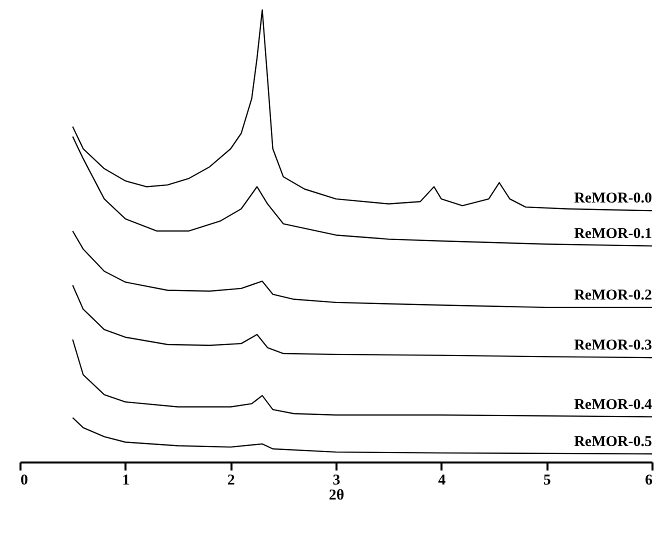  Describe the element at coordinates (24, 480) in the screenshot. I see `x-tick-label: 0` at that location.